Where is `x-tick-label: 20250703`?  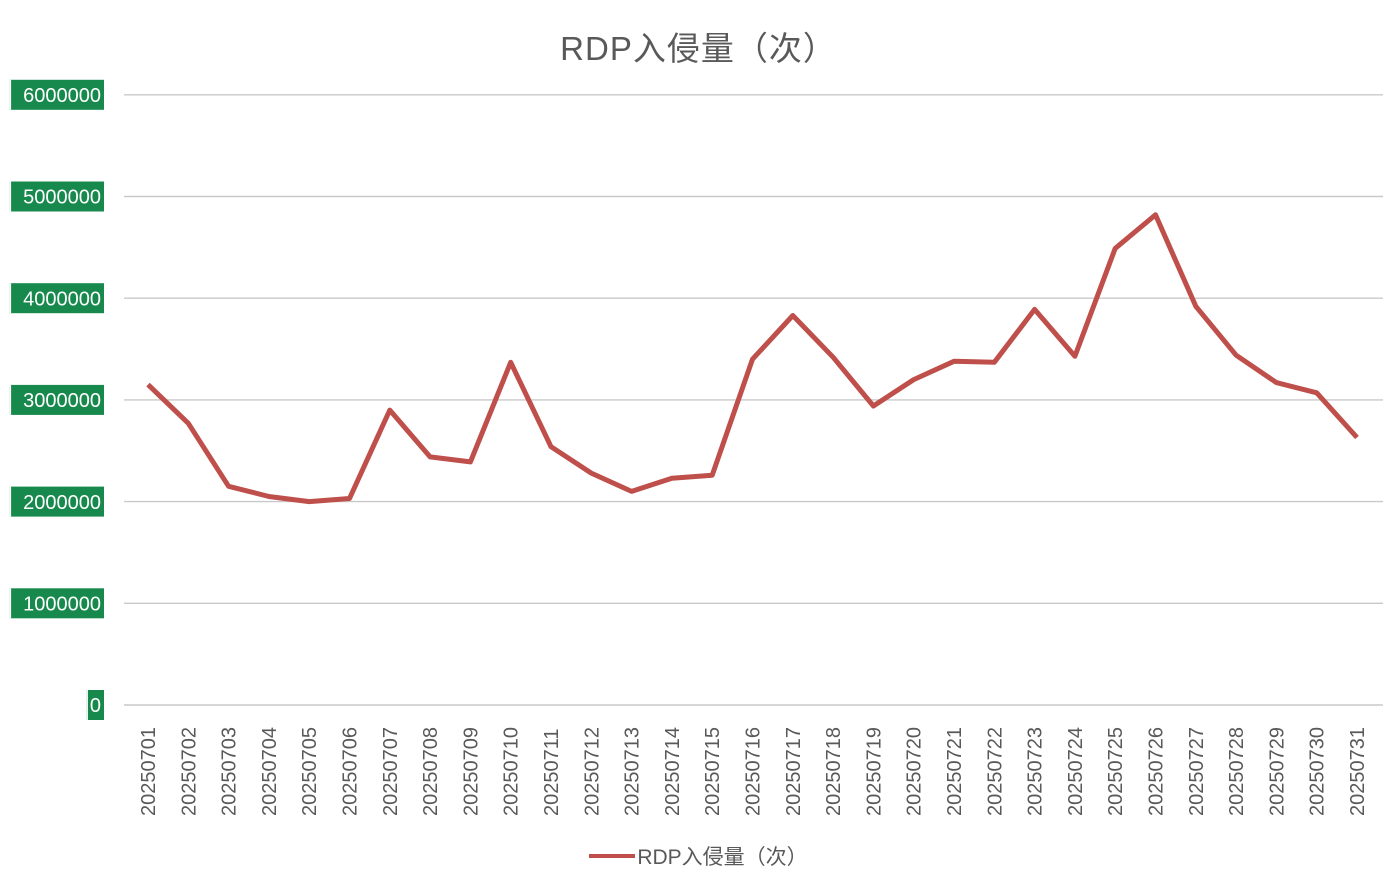 x-tick-label: 20250703 is located at coordinates (230, 771).